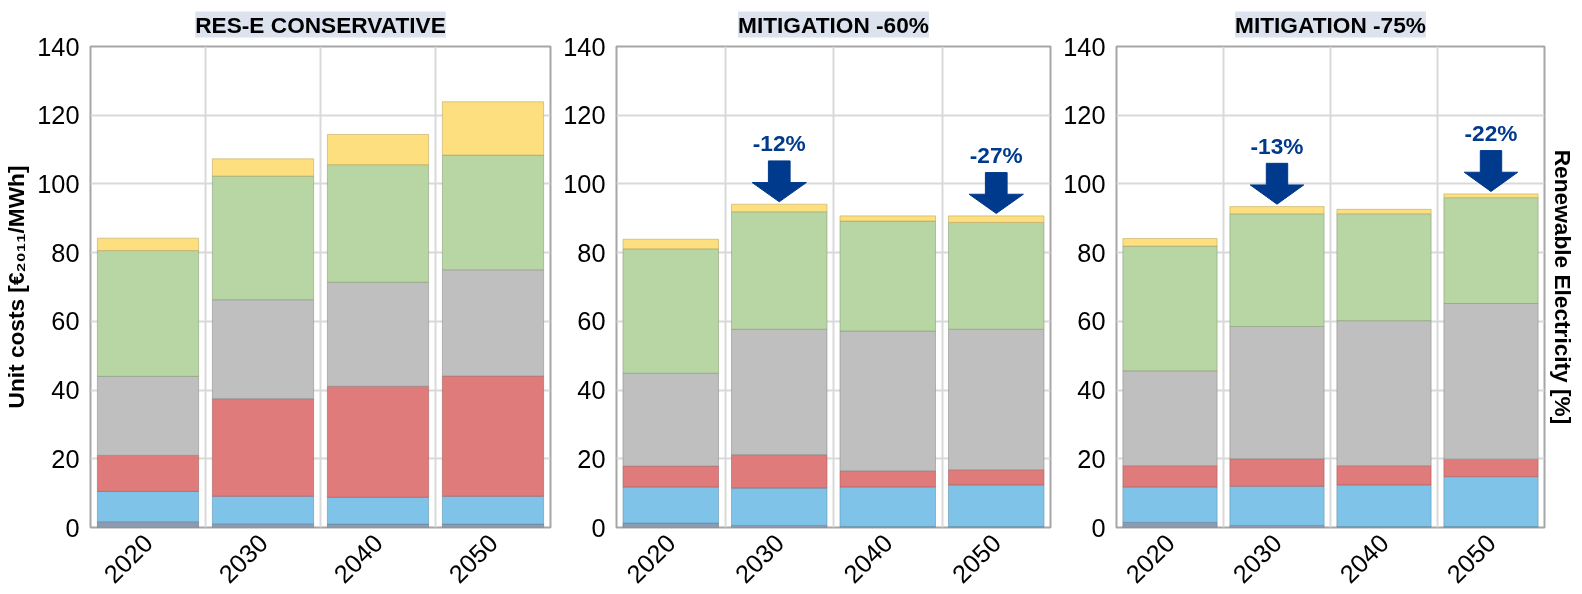 The width and height of the screenshot is (1582, 594). I want to click on annotation: -27%, so click(996, 154).